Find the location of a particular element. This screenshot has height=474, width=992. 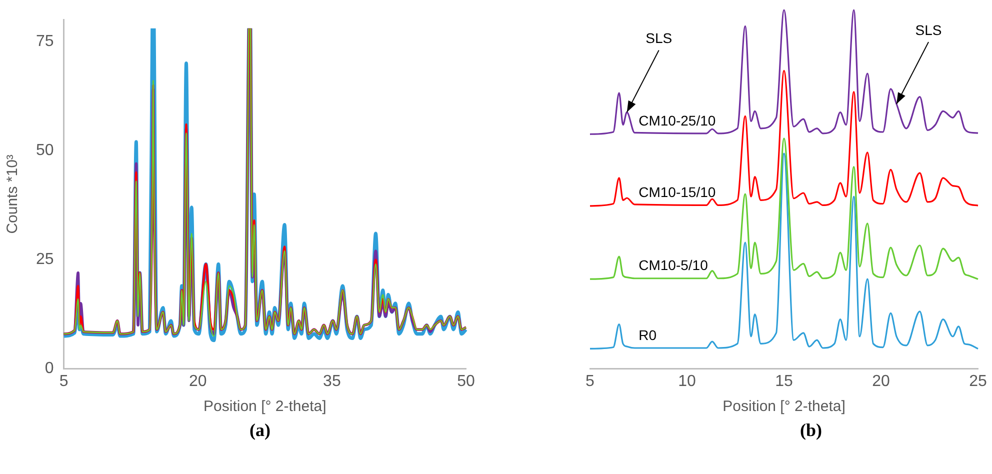

x-tick-label: 25 is located at coordinates (978, 381).